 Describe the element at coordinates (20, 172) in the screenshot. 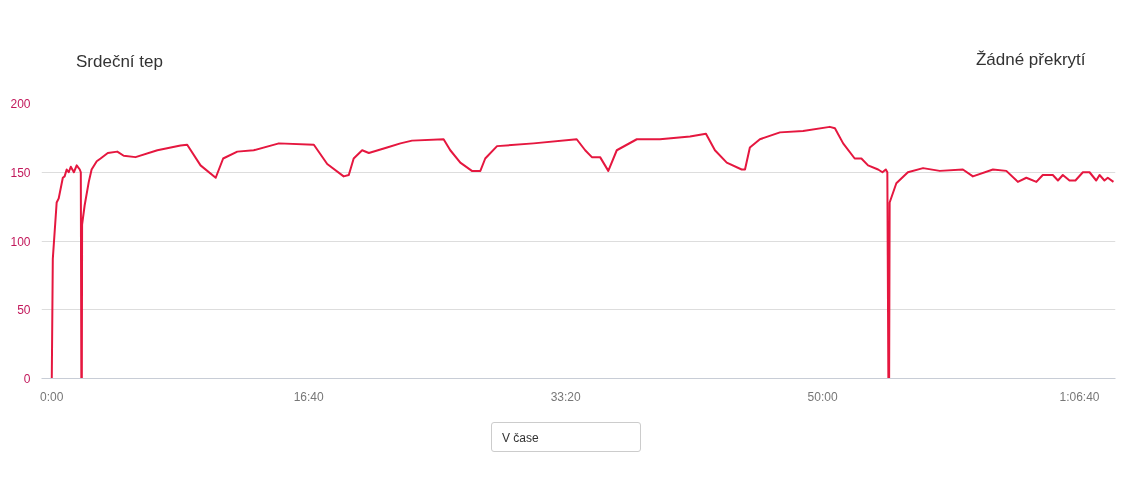

I see `y-tick-label: 150` at that location.